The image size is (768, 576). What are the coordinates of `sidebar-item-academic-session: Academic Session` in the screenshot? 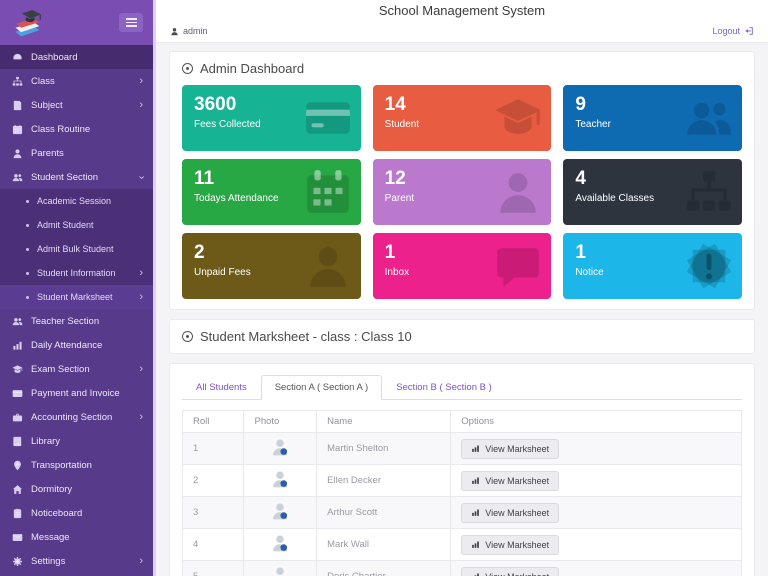 It's located at (76, 201).